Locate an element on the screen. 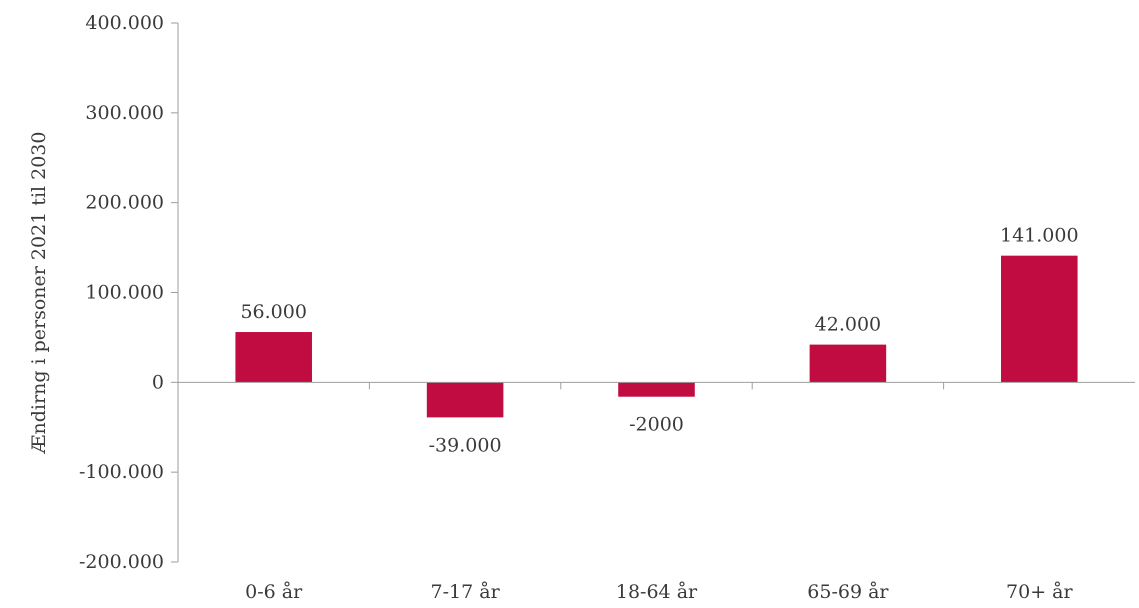 This screenshot has width=1139, height=608. y-tick-label: 100.000 is located at coordinates (124, 293).